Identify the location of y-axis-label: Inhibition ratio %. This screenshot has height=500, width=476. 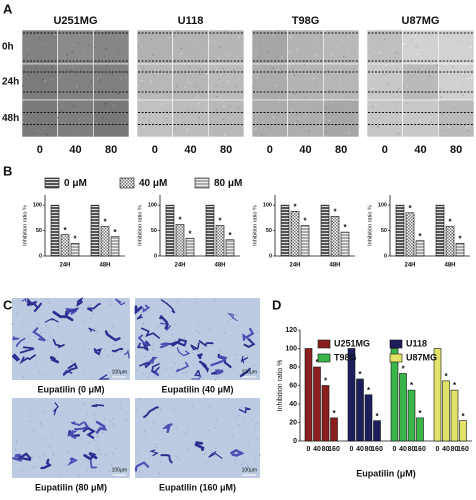
(255, 225).